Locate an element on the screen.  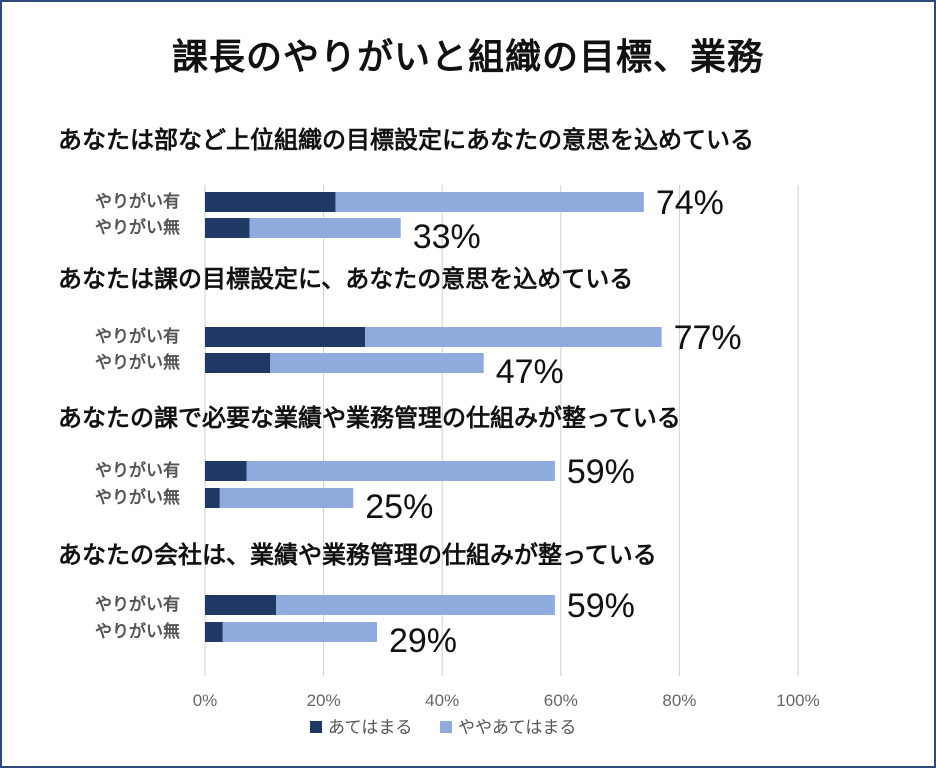
total-percent-label: 33% is located at coordinates (447, 237).